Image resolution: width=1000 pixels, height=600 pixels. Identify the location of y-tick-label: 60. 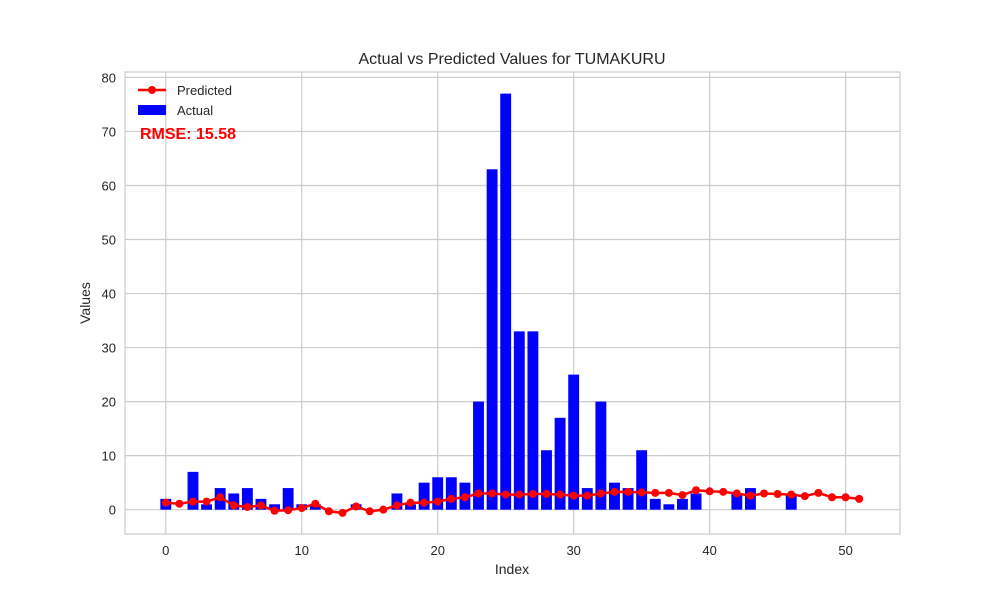
(109, 185).